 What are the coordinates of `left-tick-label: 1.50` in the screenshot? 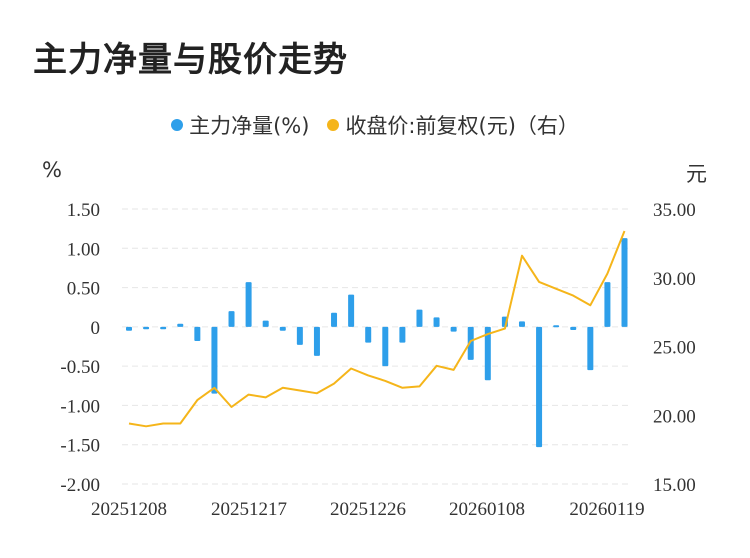 It's located at (83, 210).